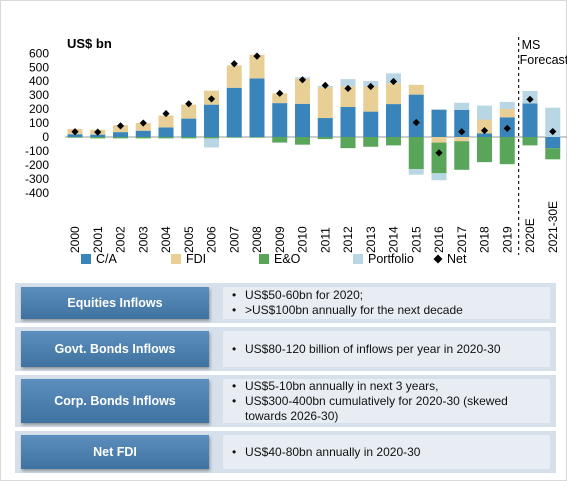 The width and height of the screenshot is (567, 481). What do you see at coordinates (37, 193) in the screenshot?
I see `y-tick-label: -400` at bounding box center [37, 193].